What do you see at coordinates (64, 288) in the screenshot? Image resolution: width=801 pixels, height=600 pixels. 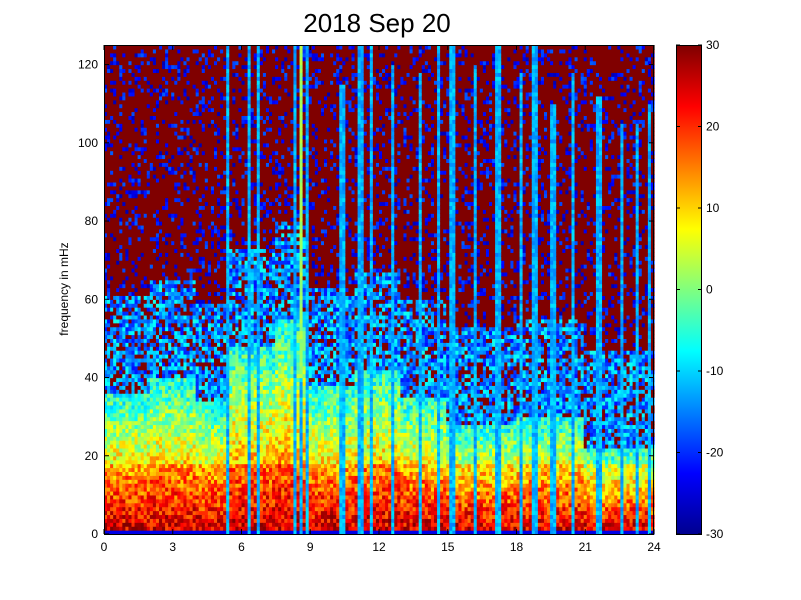 I see `y-axis-label: frequency in mHz` at bounding box center [64, 288].